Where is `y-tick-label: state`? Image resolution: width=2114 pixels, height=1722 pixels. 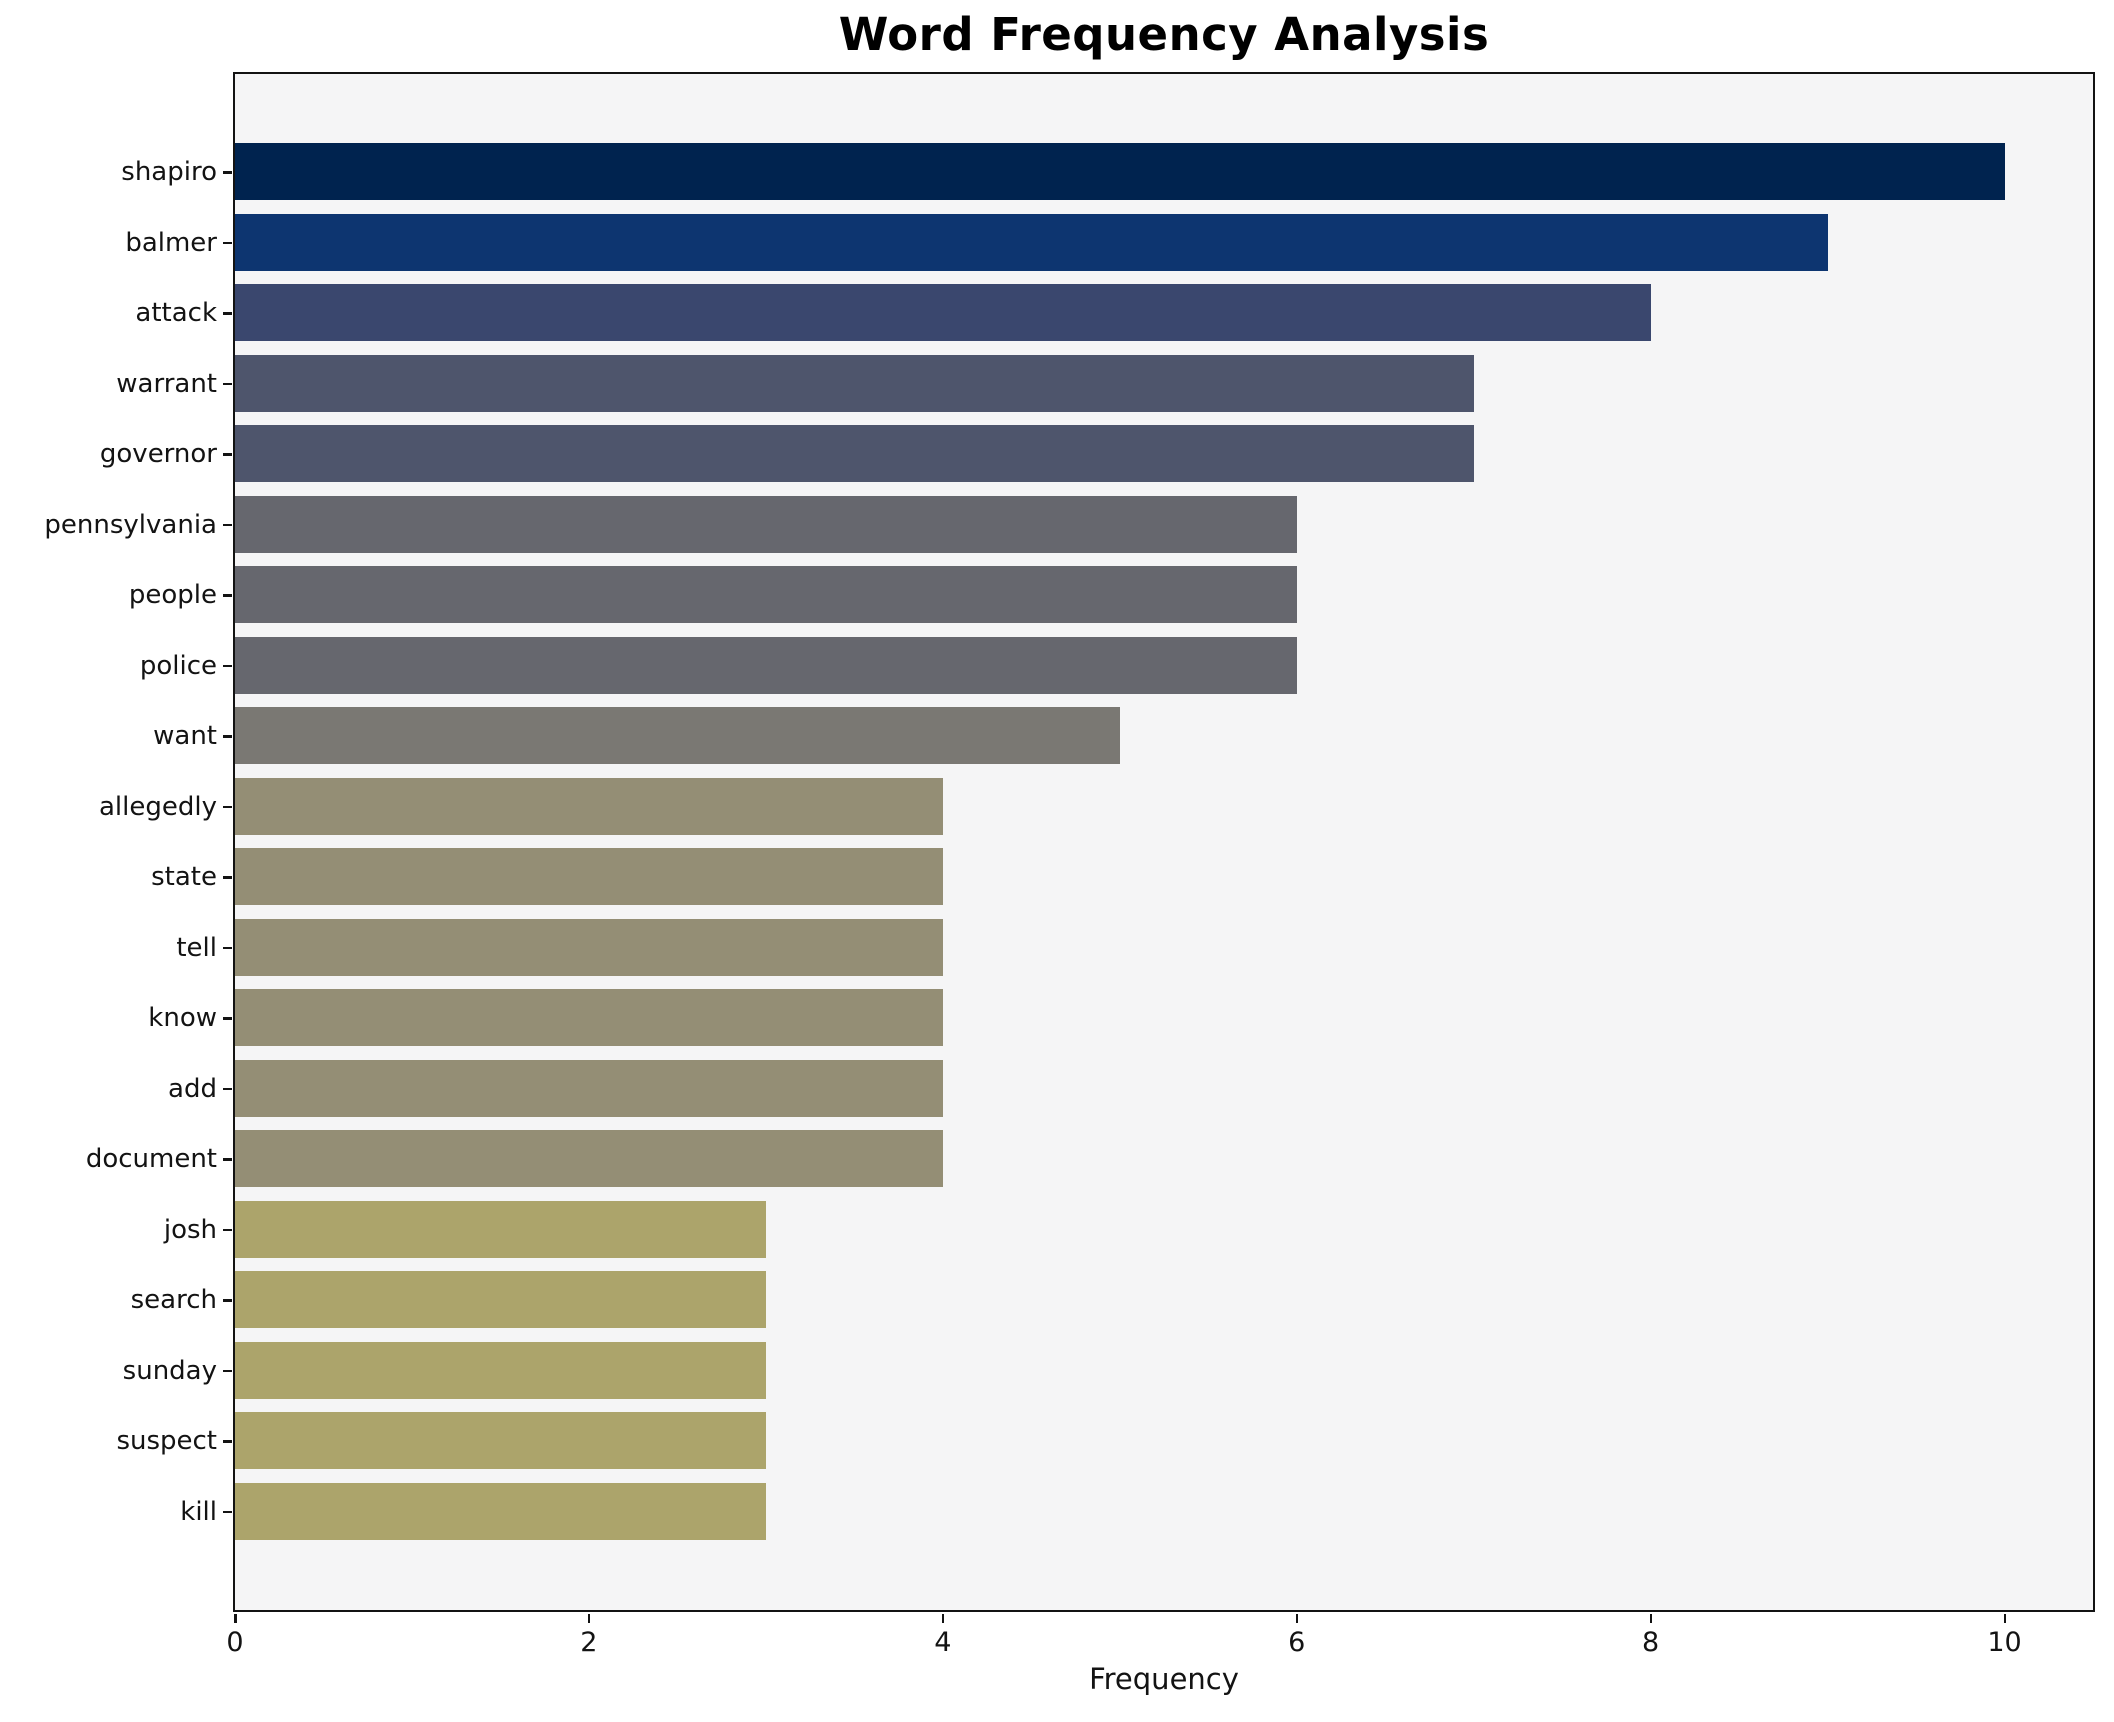
y-tick-label: state is located at coordinates (184, 877).